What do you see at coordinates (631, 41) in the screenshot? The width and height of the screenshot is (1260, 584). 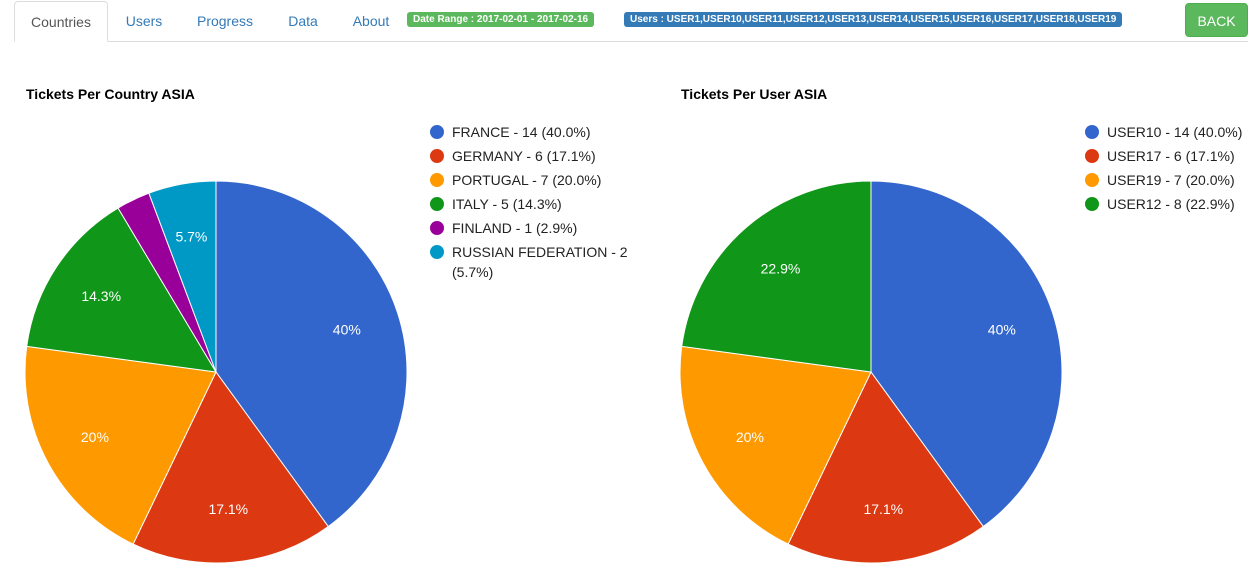 I see `tab-divider` at bounding box center [631, 41].